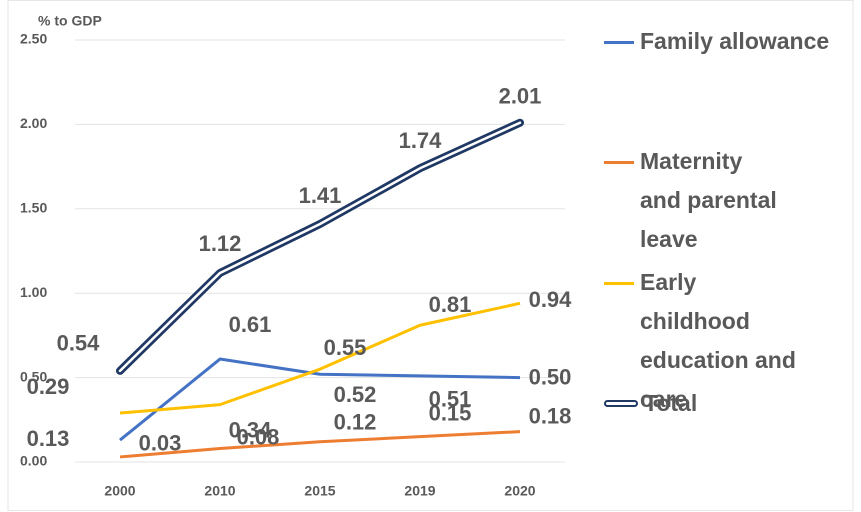  I want to click on legend-entry: Early childhood education and care, so click(704, 341).